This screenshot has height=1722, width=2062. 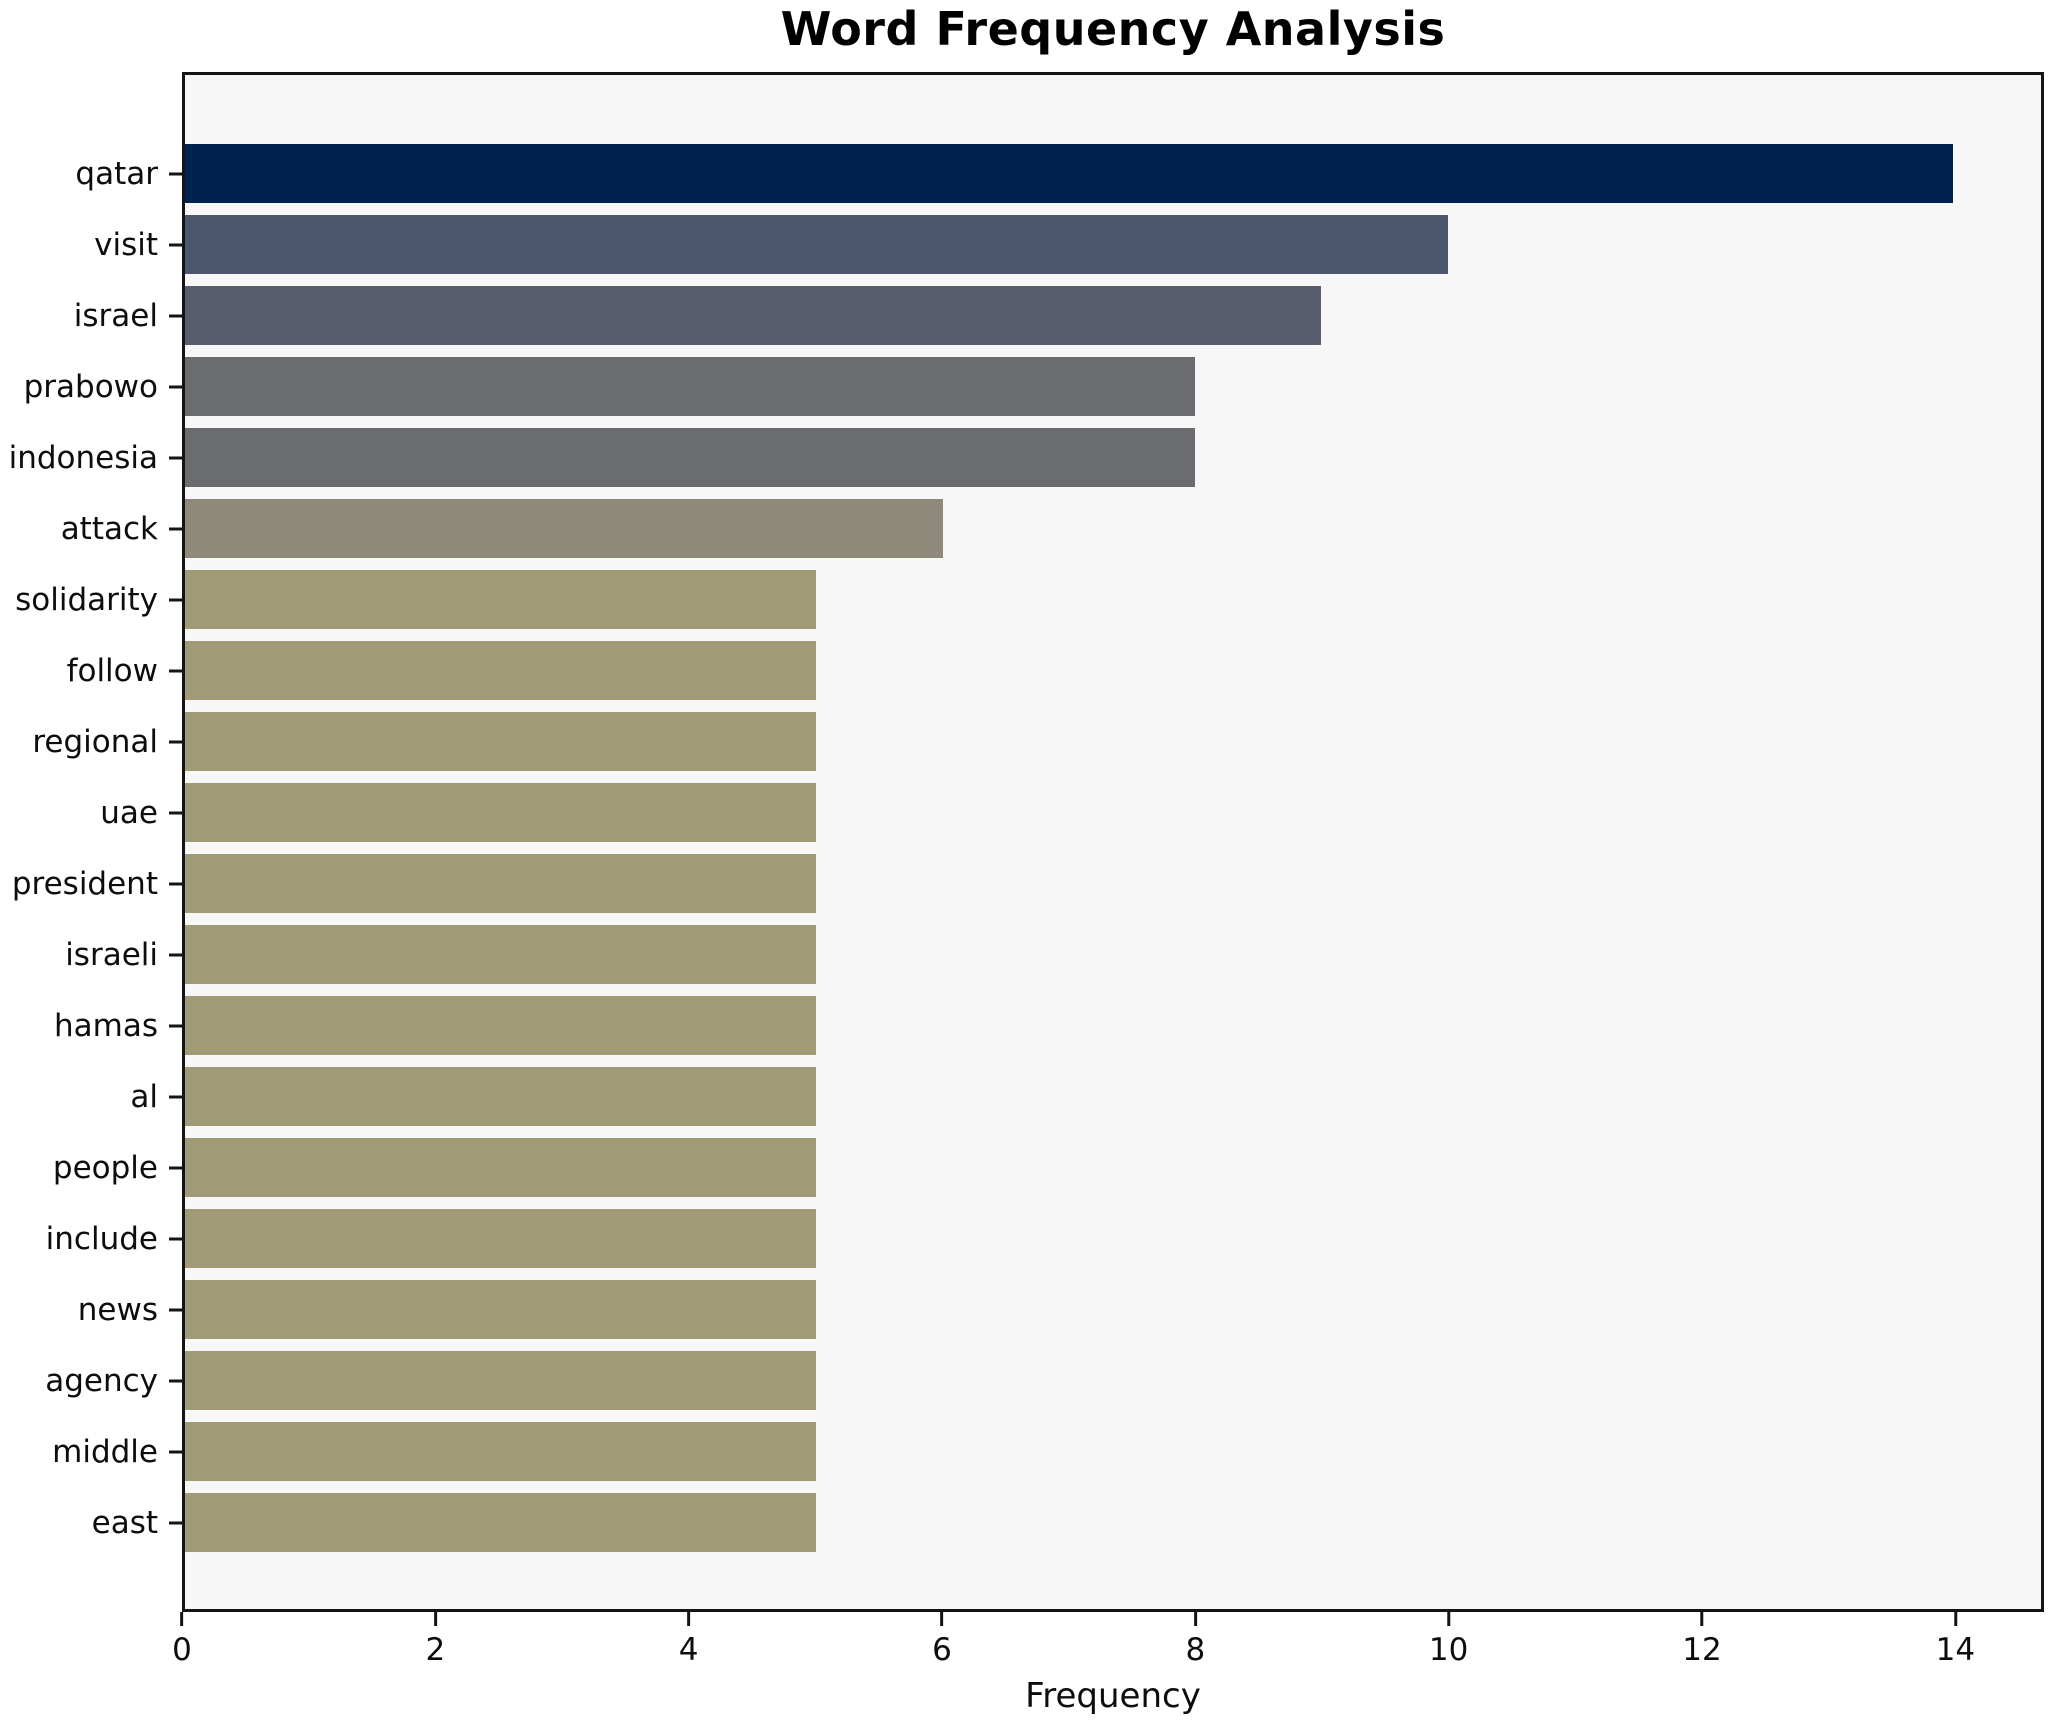 I want to click on y-tick-label: visit, so click(x=126, y=244).